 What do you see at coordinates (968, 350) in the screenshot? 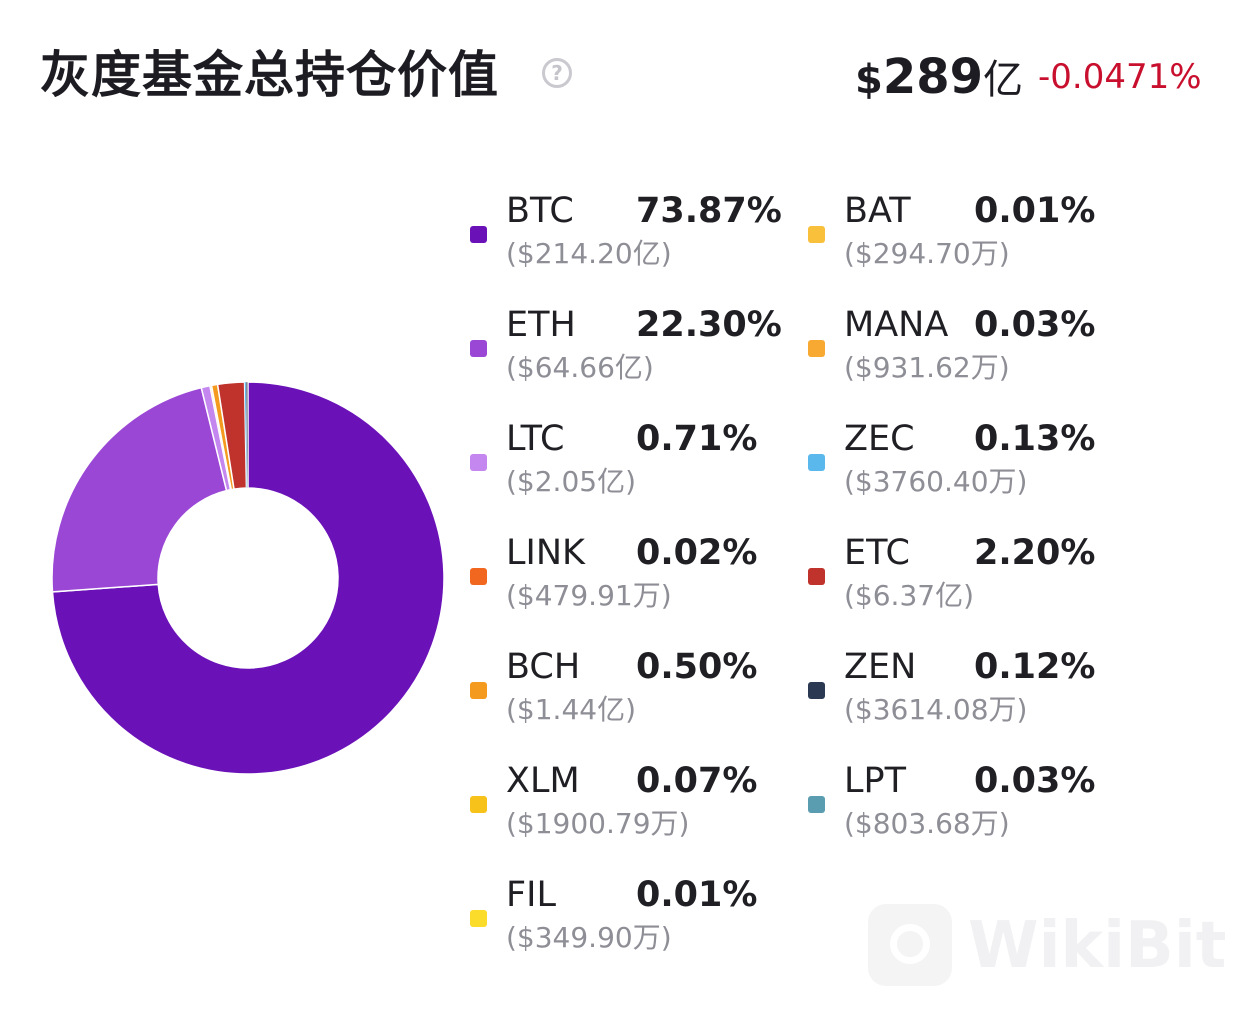
I see `legend-item-mana: MANA 0.03% ($931.62万)` at bounding box center [968, 350].